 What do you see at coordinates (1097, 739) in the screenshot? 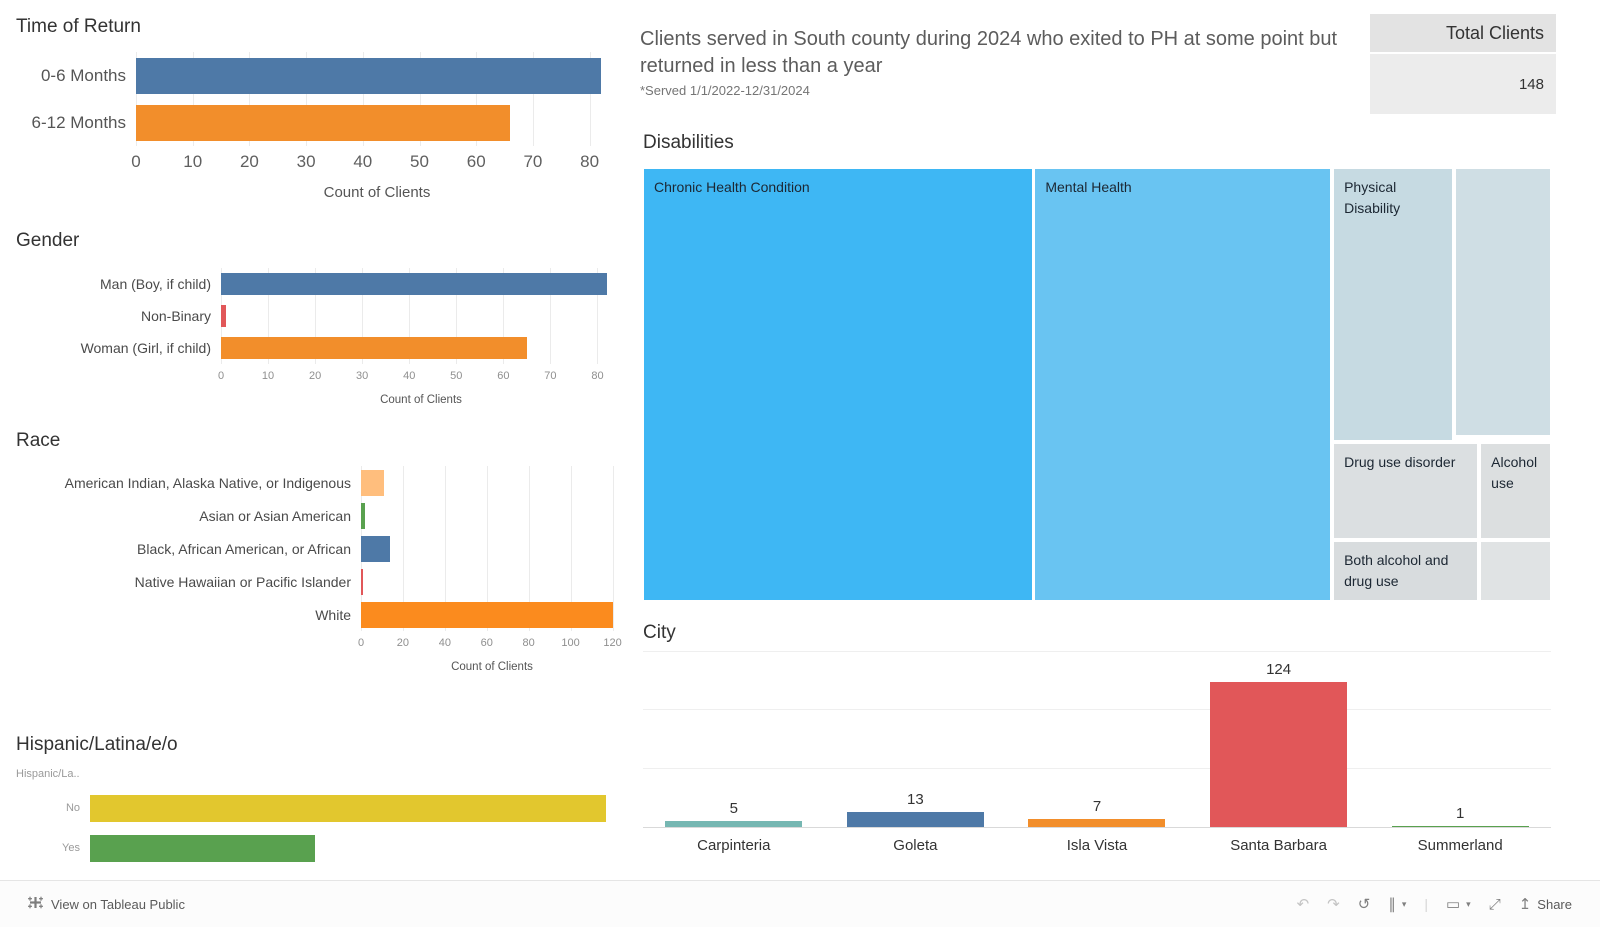
I see `plot-area: 5 13 7 124 1` at bounding box center [1097, 739].